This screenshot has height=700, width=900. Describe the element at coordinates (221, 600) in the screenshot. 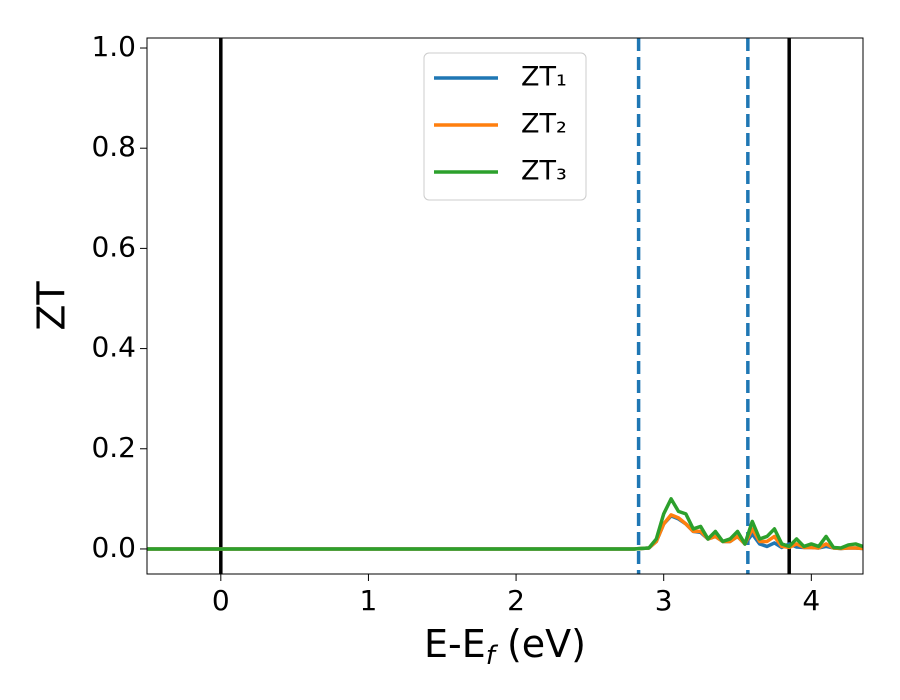

I see `x-tick-label: 0` at that location.